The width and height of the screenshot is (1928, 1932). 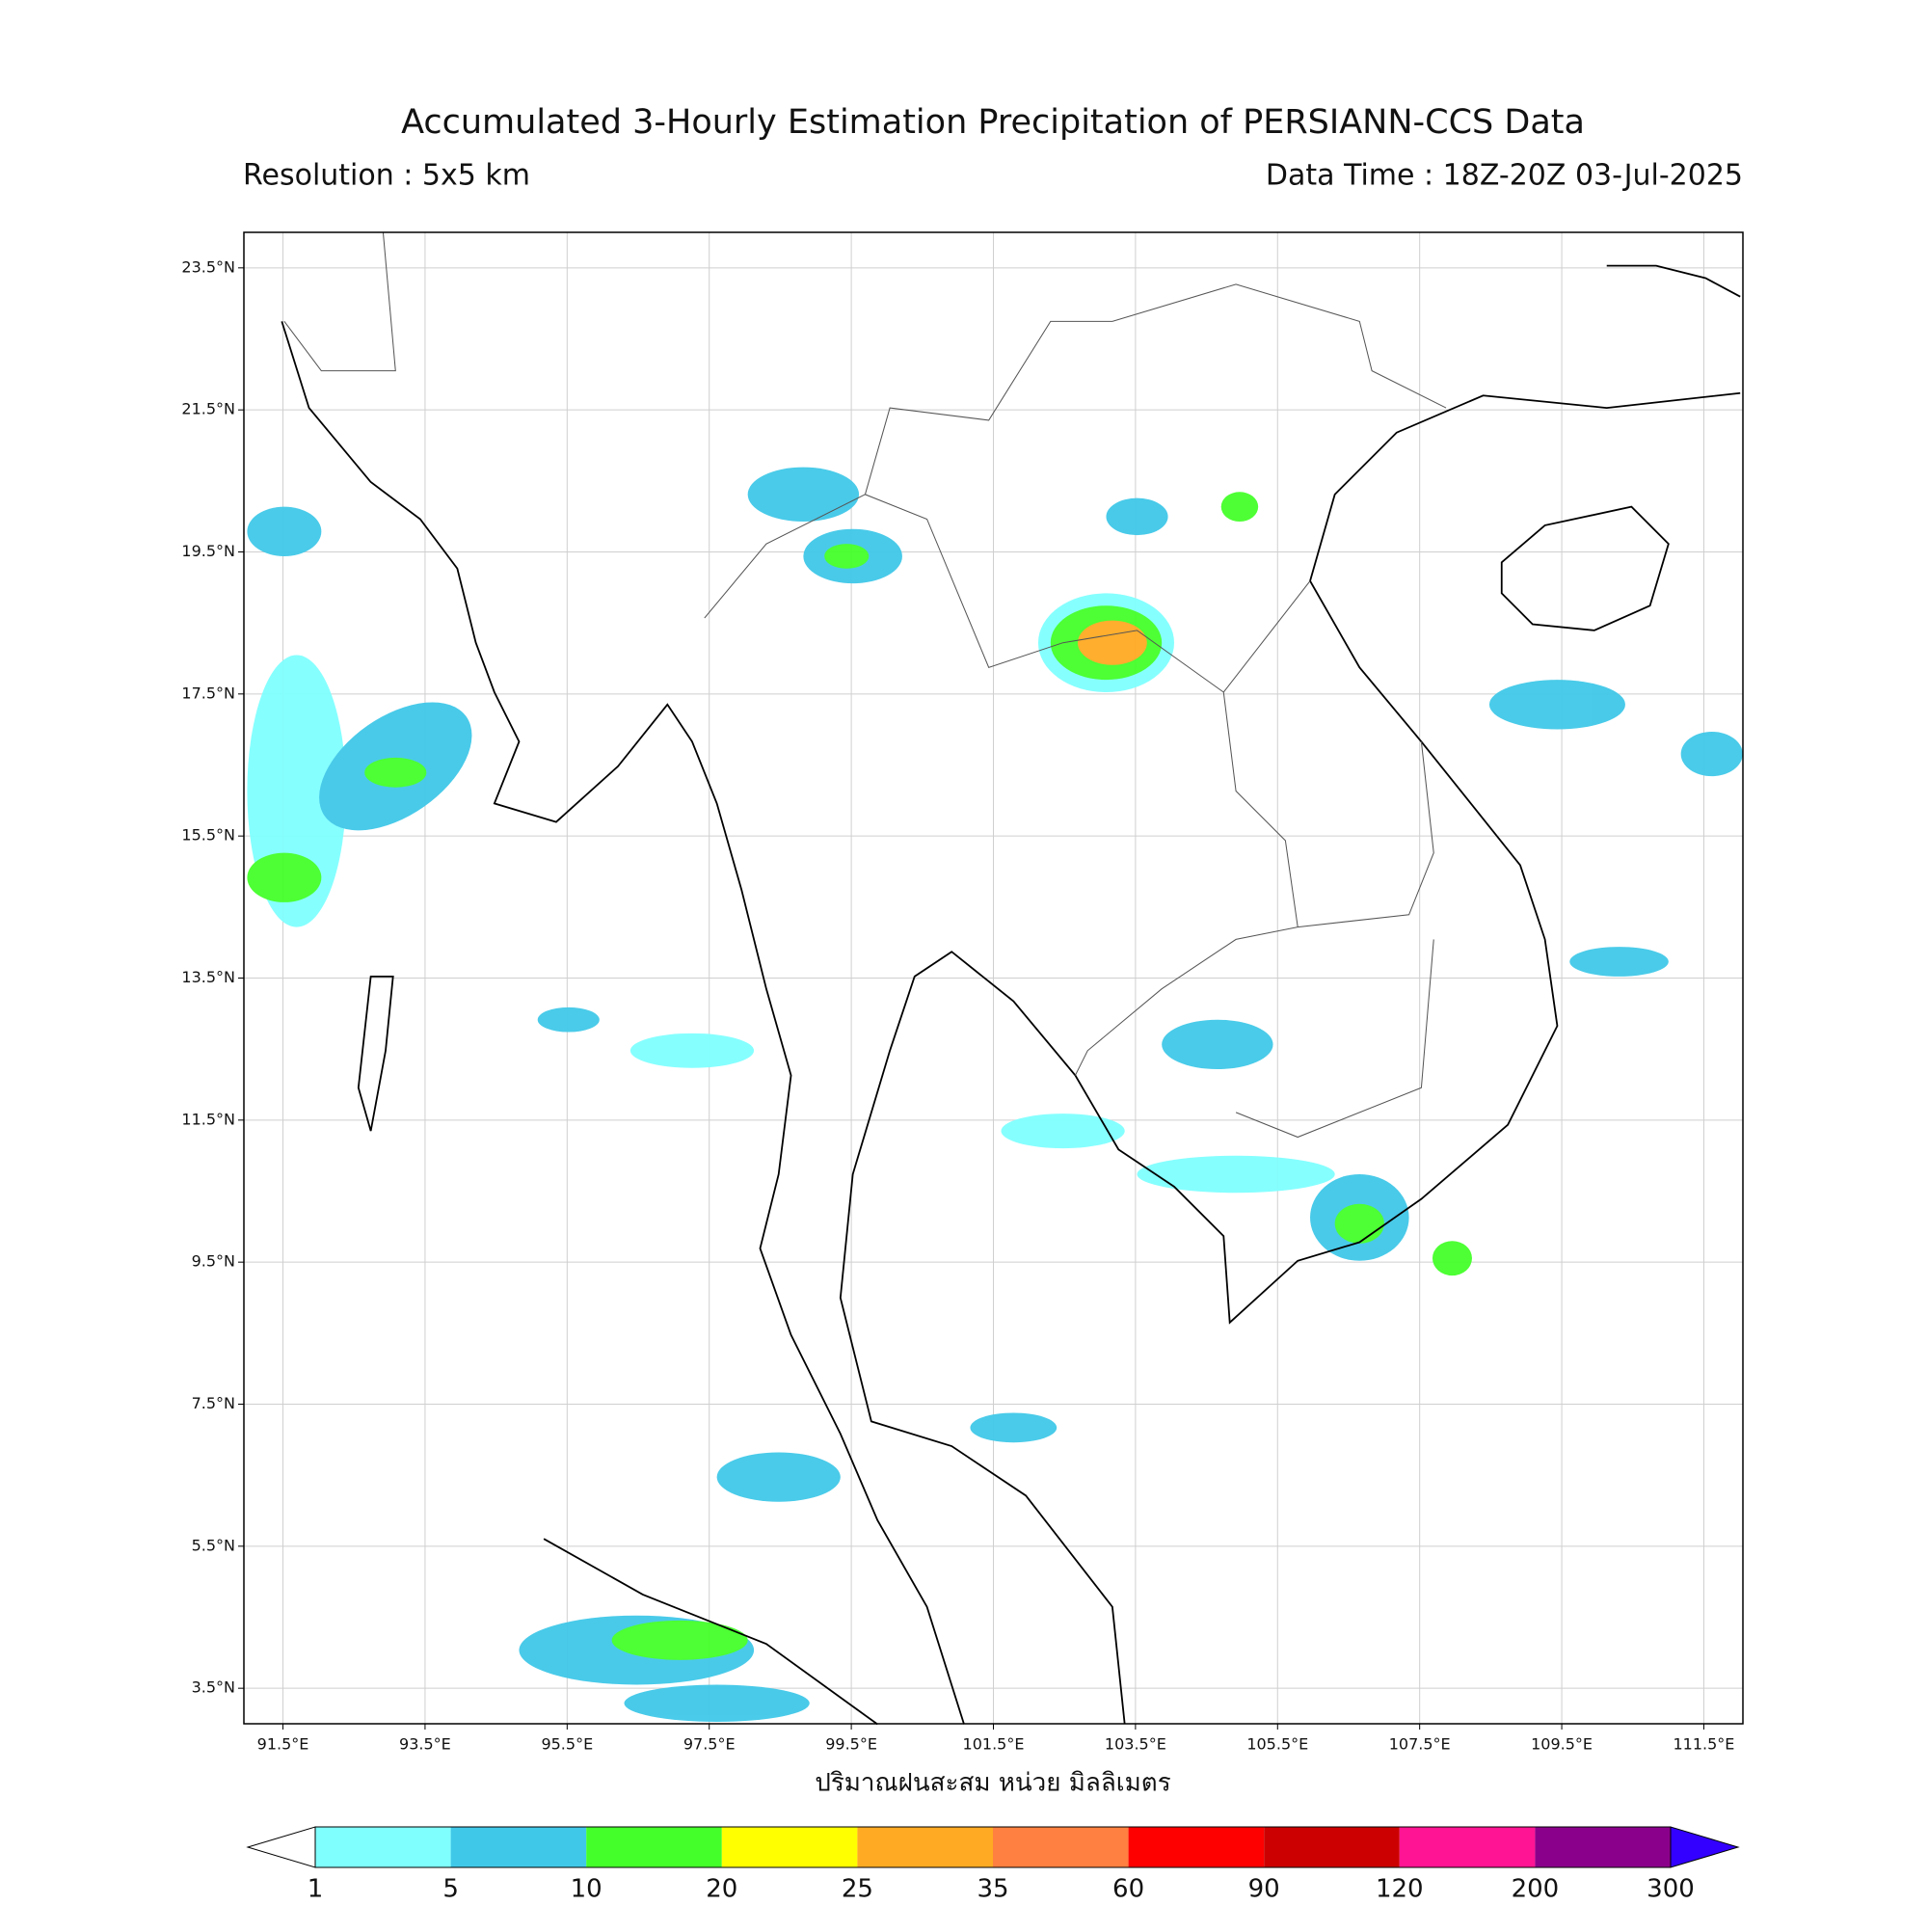 What do you see at coordinates (992, 1784) in the screenshot?
I see `x-label: ปริมาณฝนสะสม หน่วย มิลลิเมตร` at bounding box center [992, 1784].